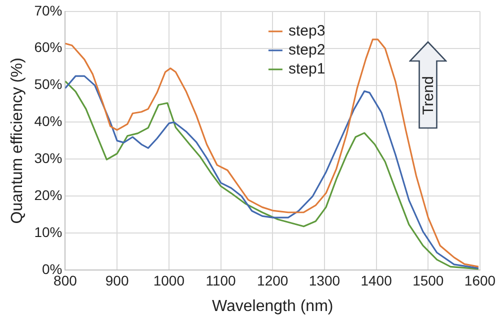 This screenshot has width=500, height=322. Describe the element at coordinates (376, 280) in the screenshot. I see `x-tick-label: 1400` at that location.